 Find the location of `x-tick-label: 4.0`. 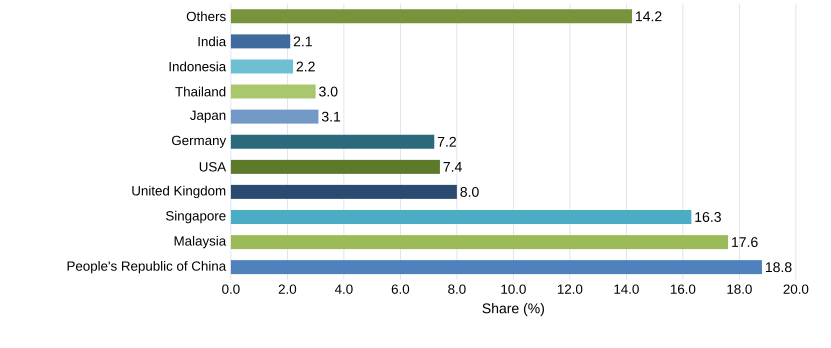

x-tick-label: 4.0 is located at coordinates (343, 289).